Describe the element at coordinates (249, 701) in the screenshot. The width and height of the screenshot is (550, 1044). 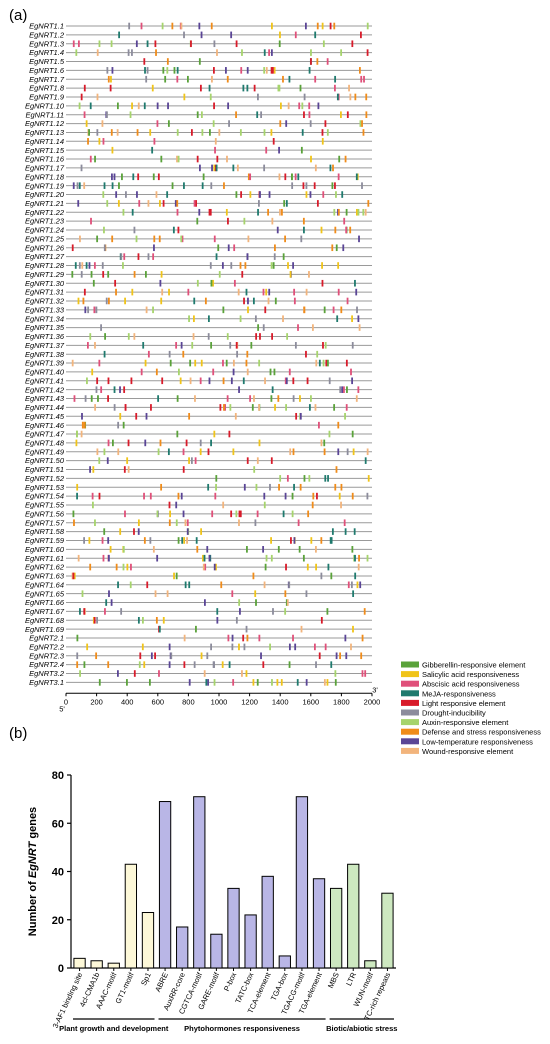
I see `x-tick-label: 1200` at that location.